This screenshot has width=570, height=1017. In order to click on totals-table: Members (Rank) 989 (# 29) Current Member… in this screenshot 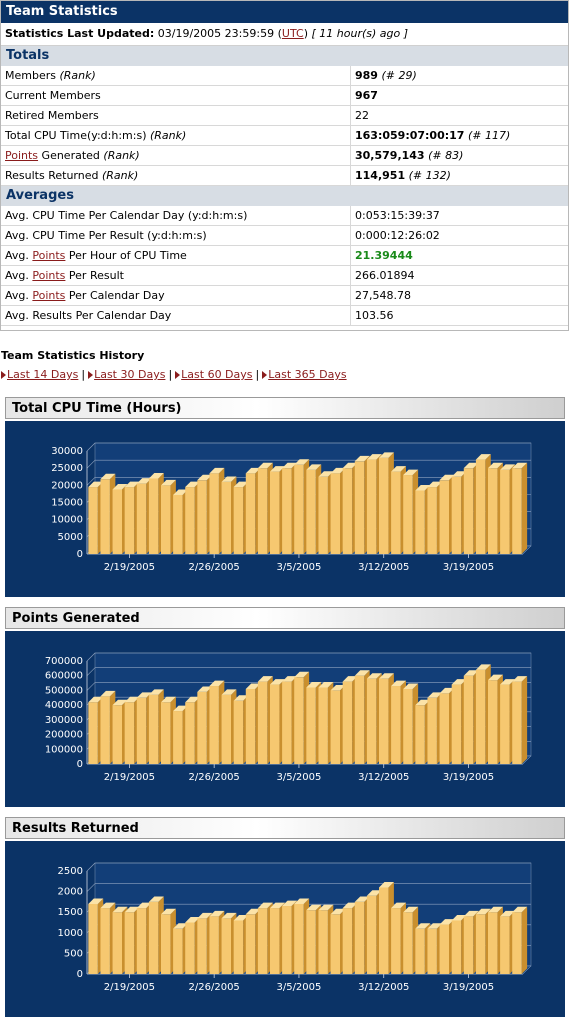, I will do `click(284, 126)`.